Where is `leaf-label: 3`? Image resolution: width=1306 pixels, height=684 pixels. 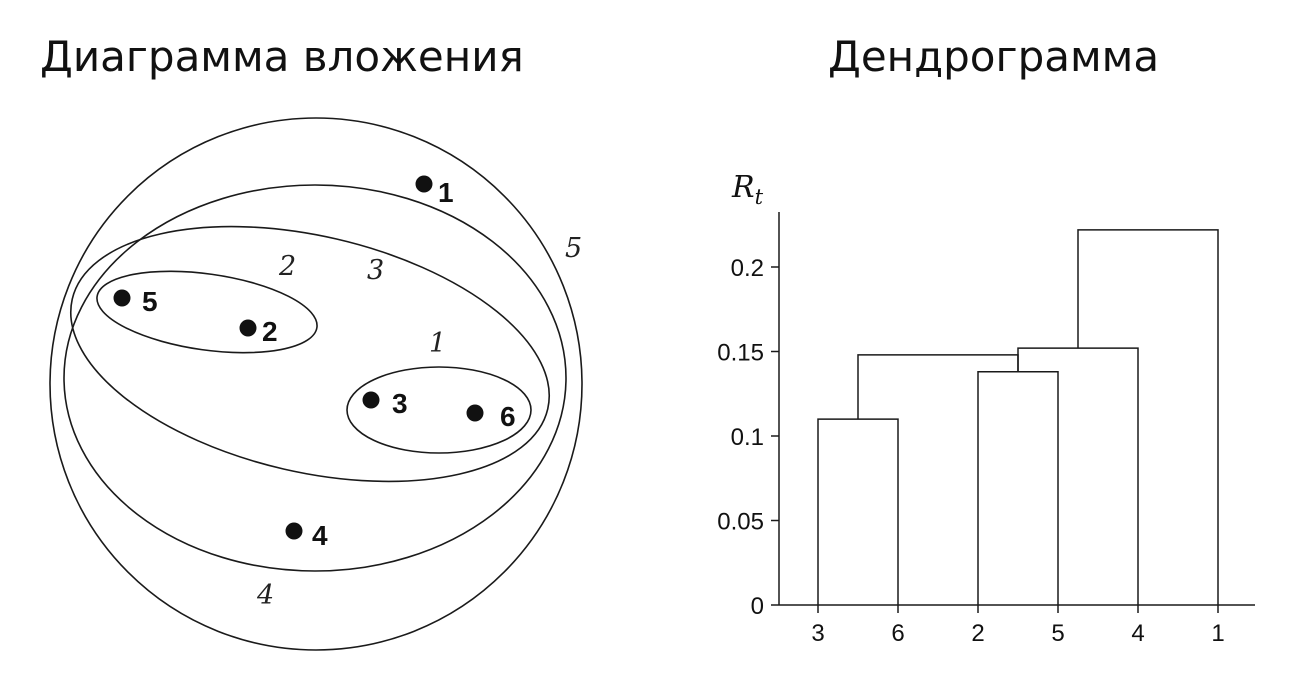 leaf-label: 3 is located at coordinates (817, 633).